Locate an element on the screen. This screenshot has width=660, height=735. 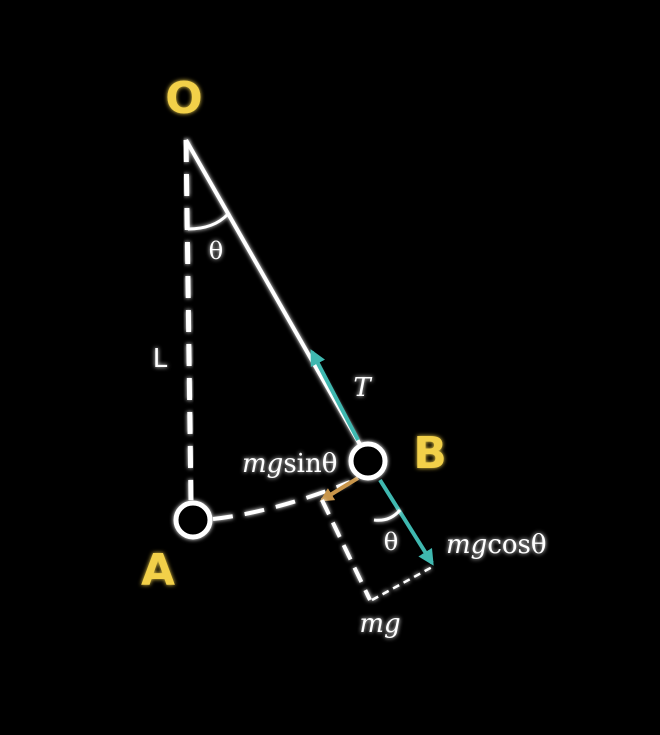
weight-label: mg is located at coordinates (379, 624).